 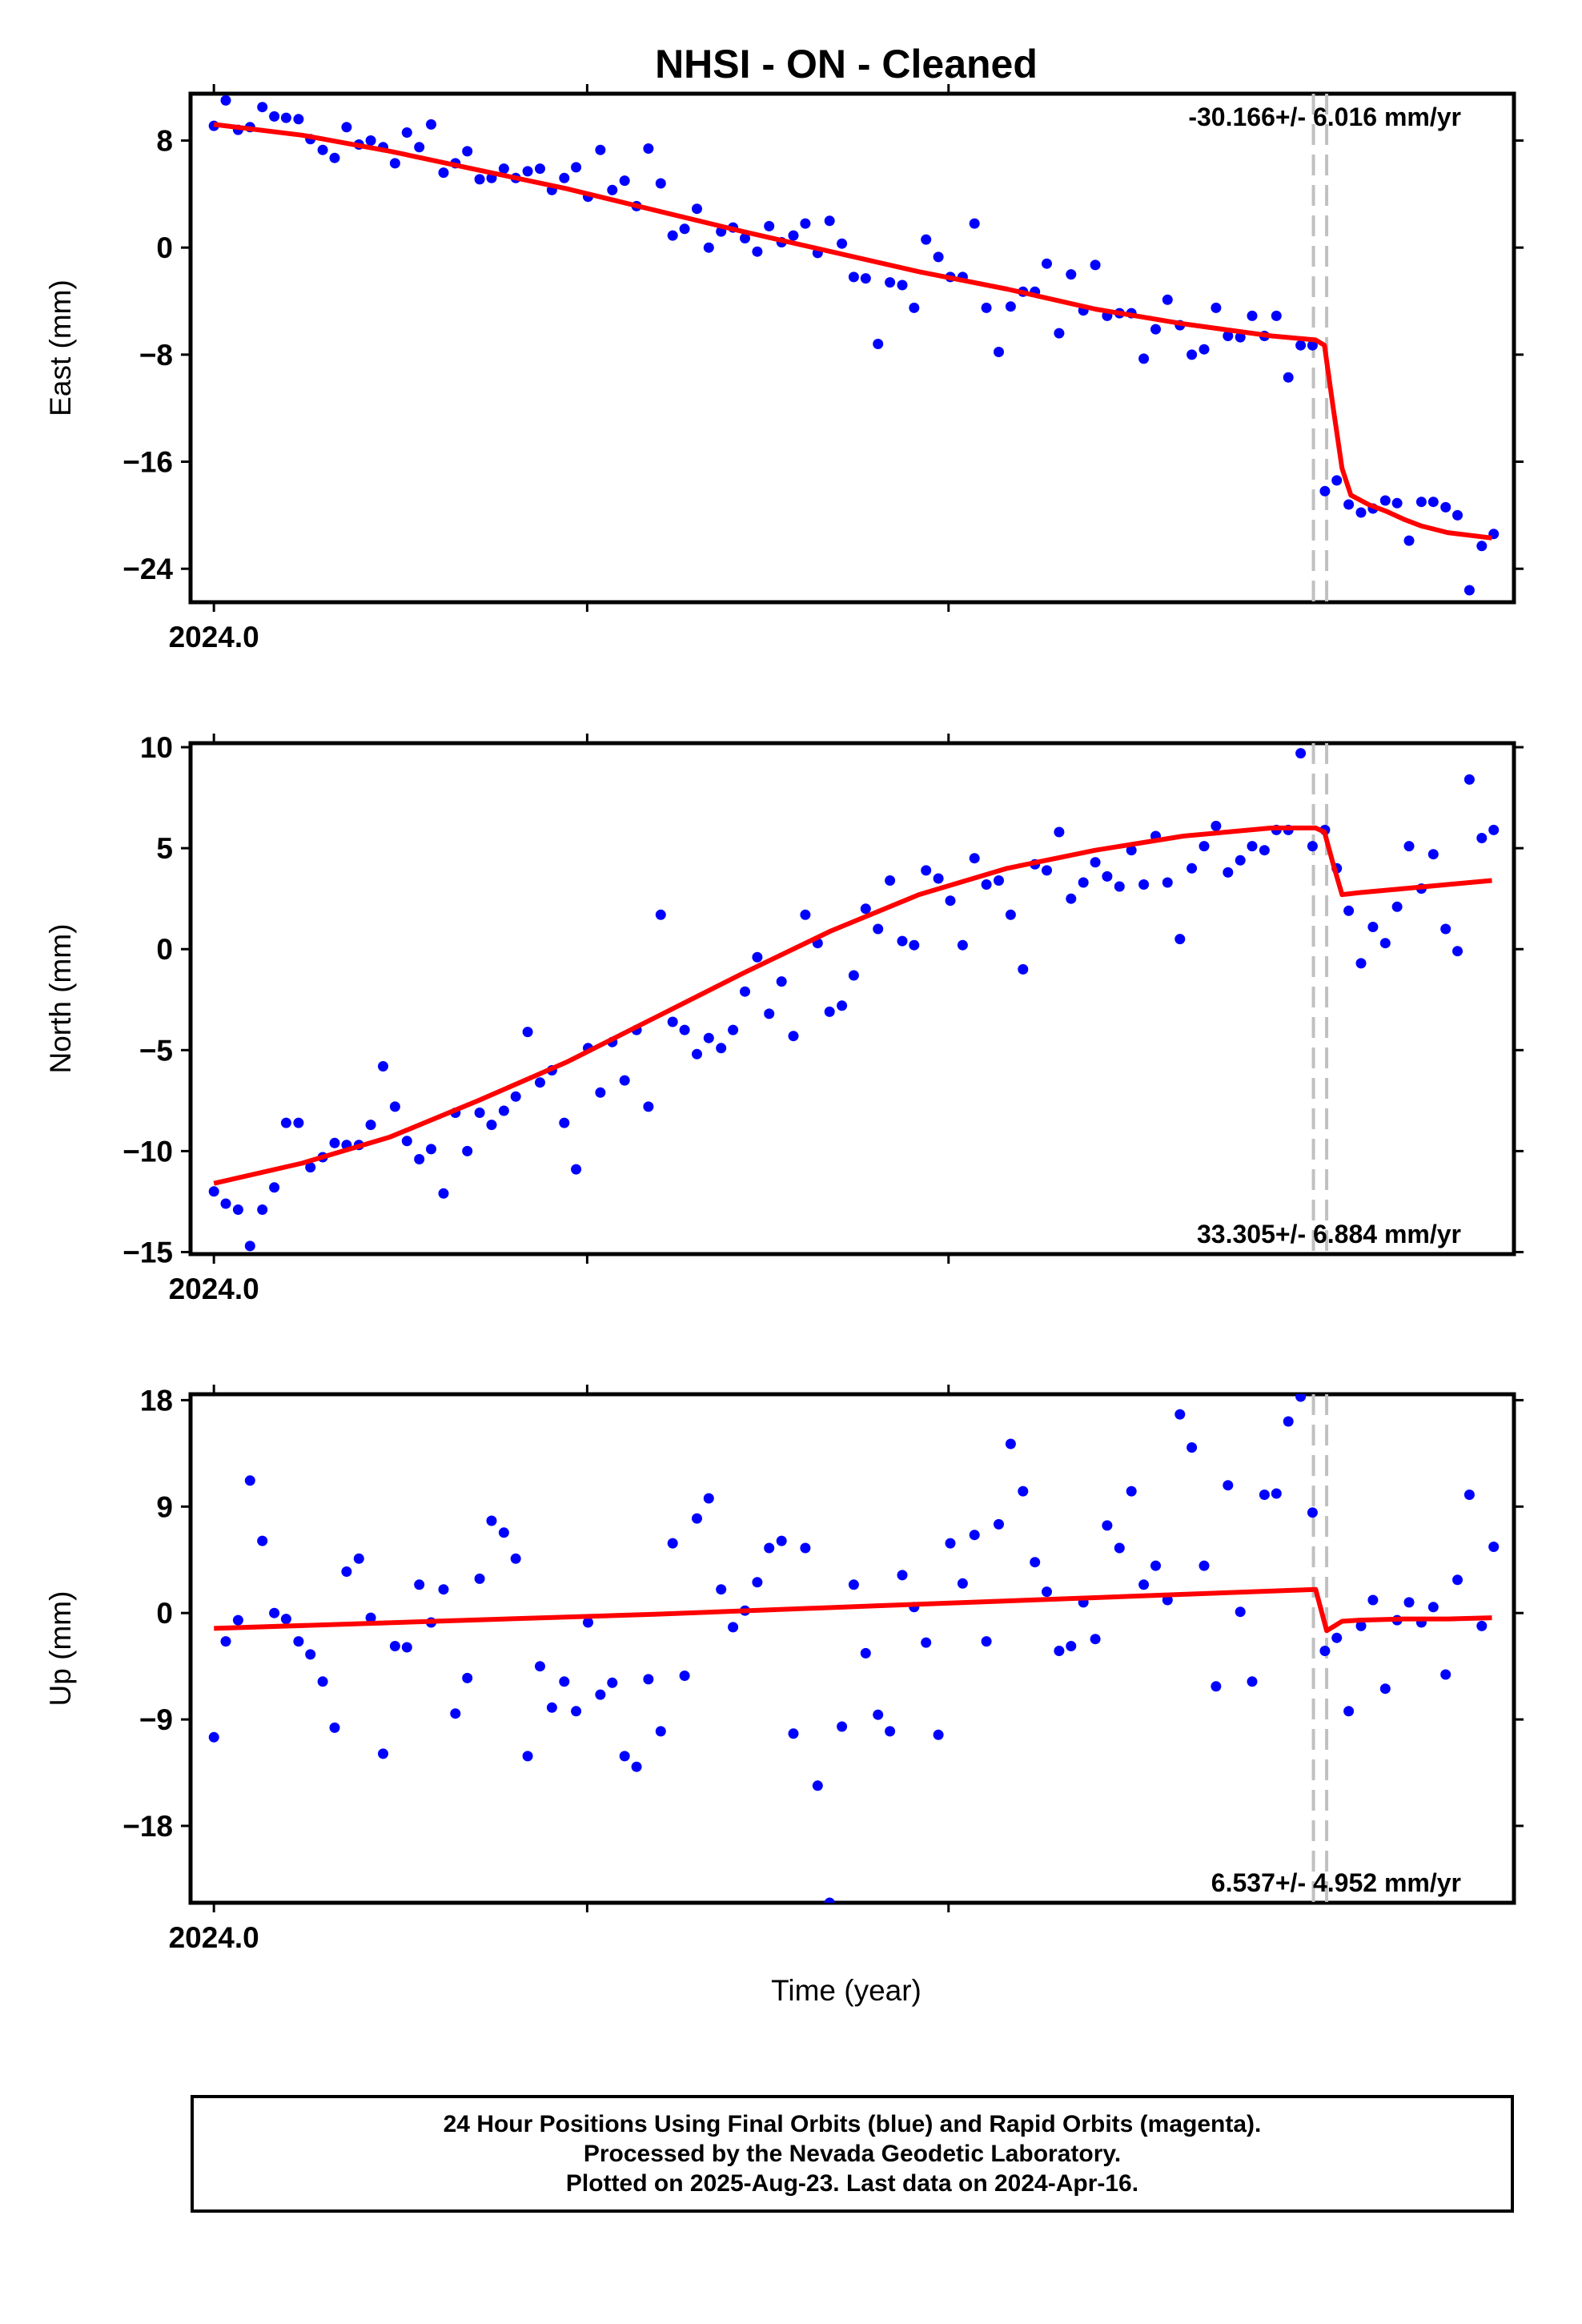 What do you see at coordinates (214, 637) in the screenshot?
I see `east-x-tick-label: 2024.0` at bounding box center [214, 637].